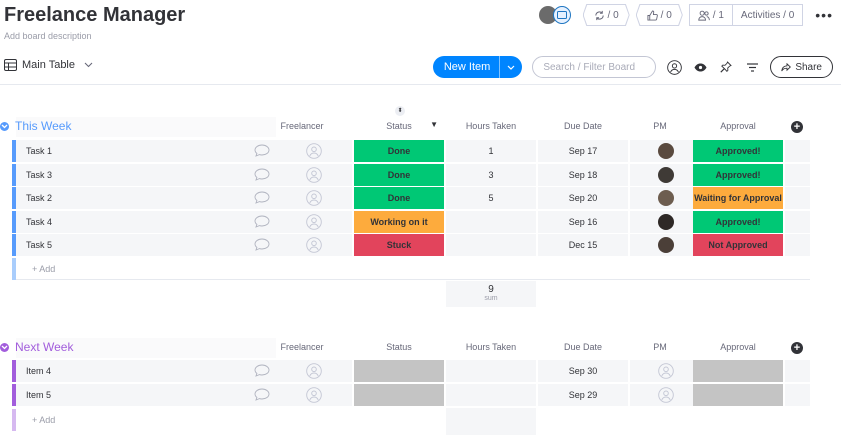 The height and width of the screenshot is (435, 841). I want to click on add-column-button: +, so click(797, 127).